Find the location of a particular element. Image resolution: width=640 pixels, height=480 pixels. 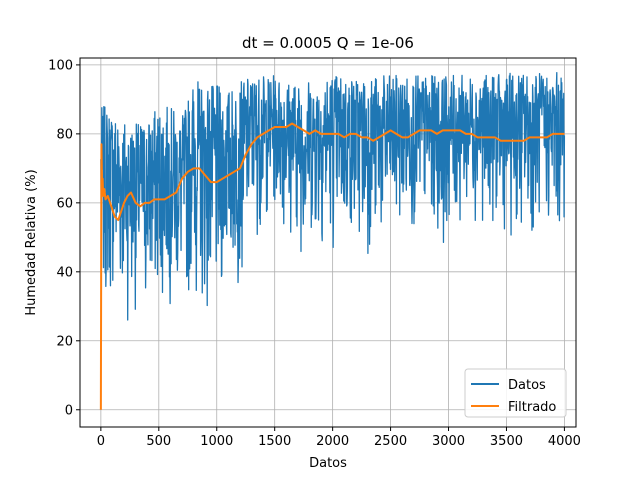

y-tick-label: 60 is located at coordinates (64, 203).